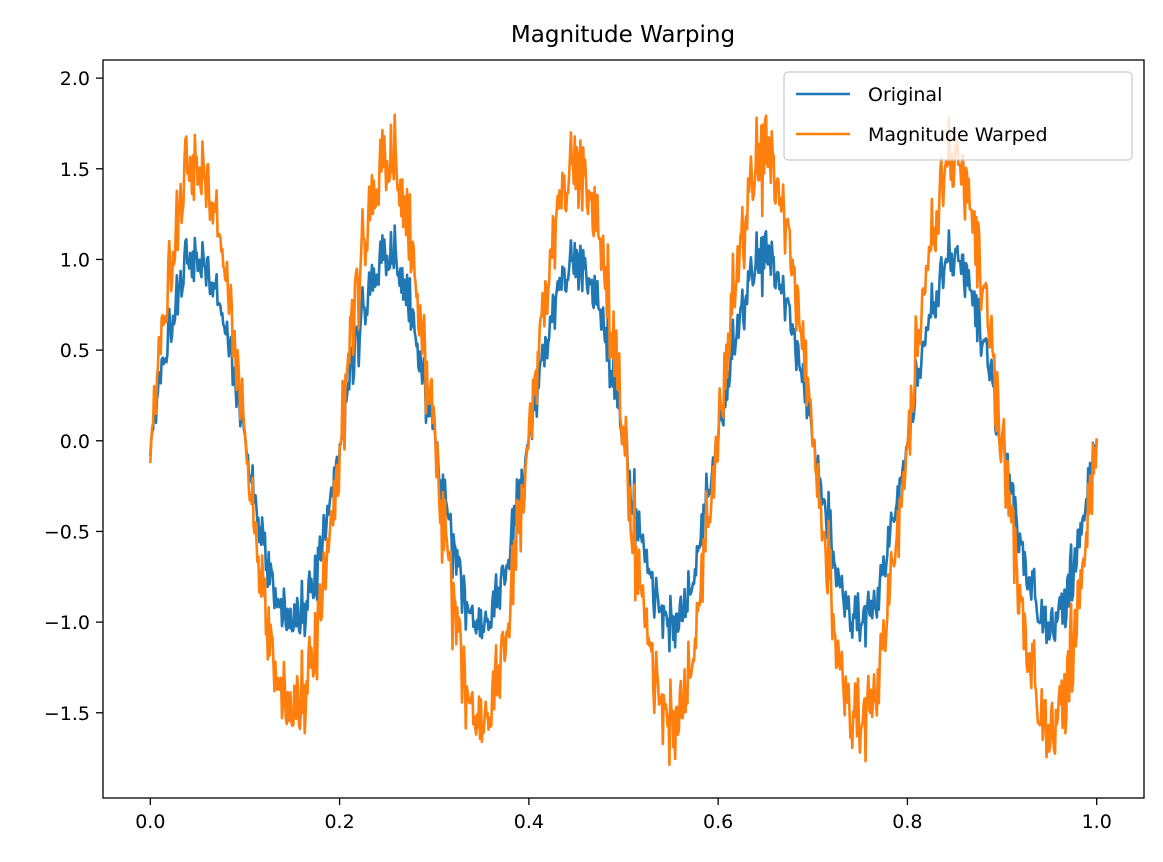 The height and width of the screenshot is (862, 1163). Describe the element at coordinates (75, 351) in the screenshot. I see `y-tick-label: 0.5` at that location.